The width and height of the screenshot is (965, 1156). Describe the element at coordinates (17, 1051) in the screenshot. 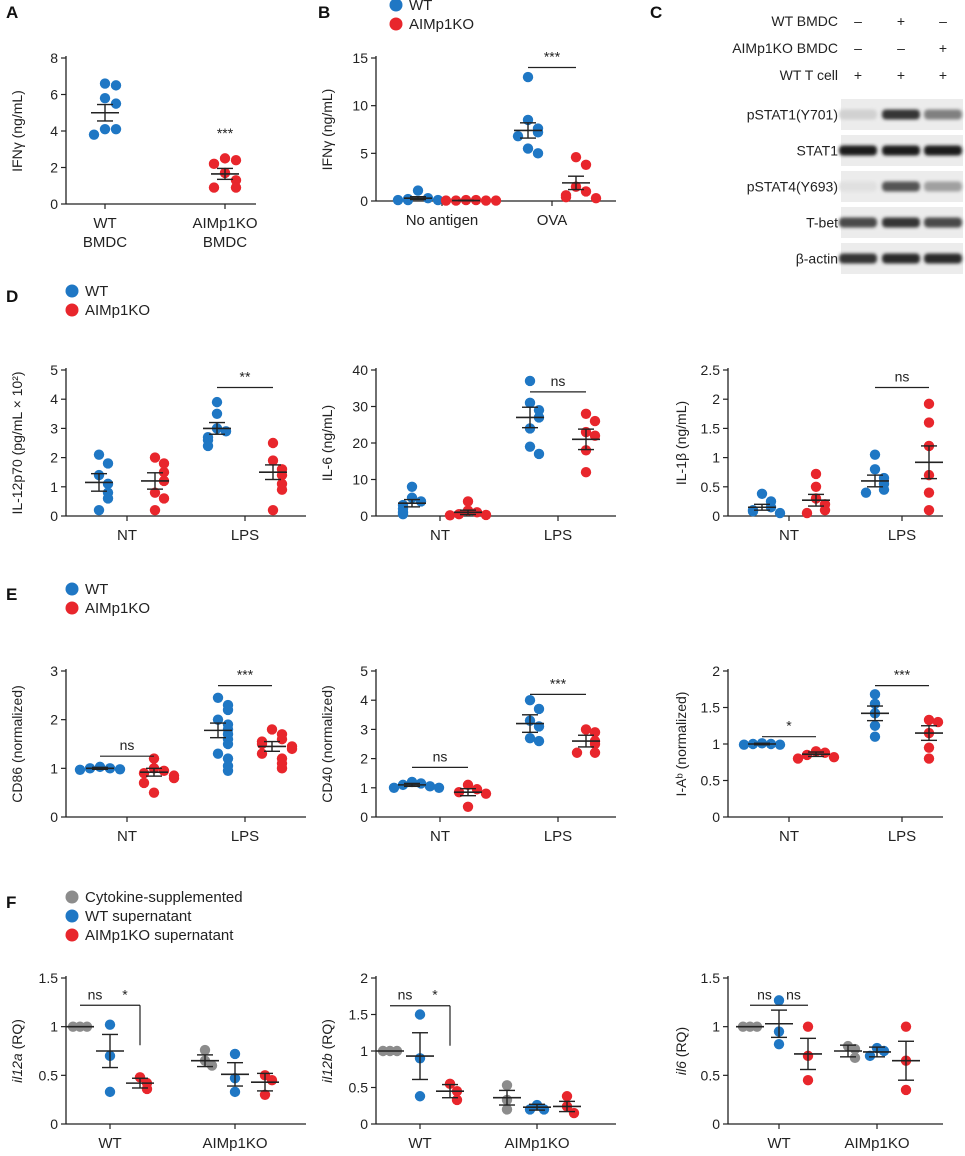

I see `y-axis-label: il12a (RQ)` at that location.